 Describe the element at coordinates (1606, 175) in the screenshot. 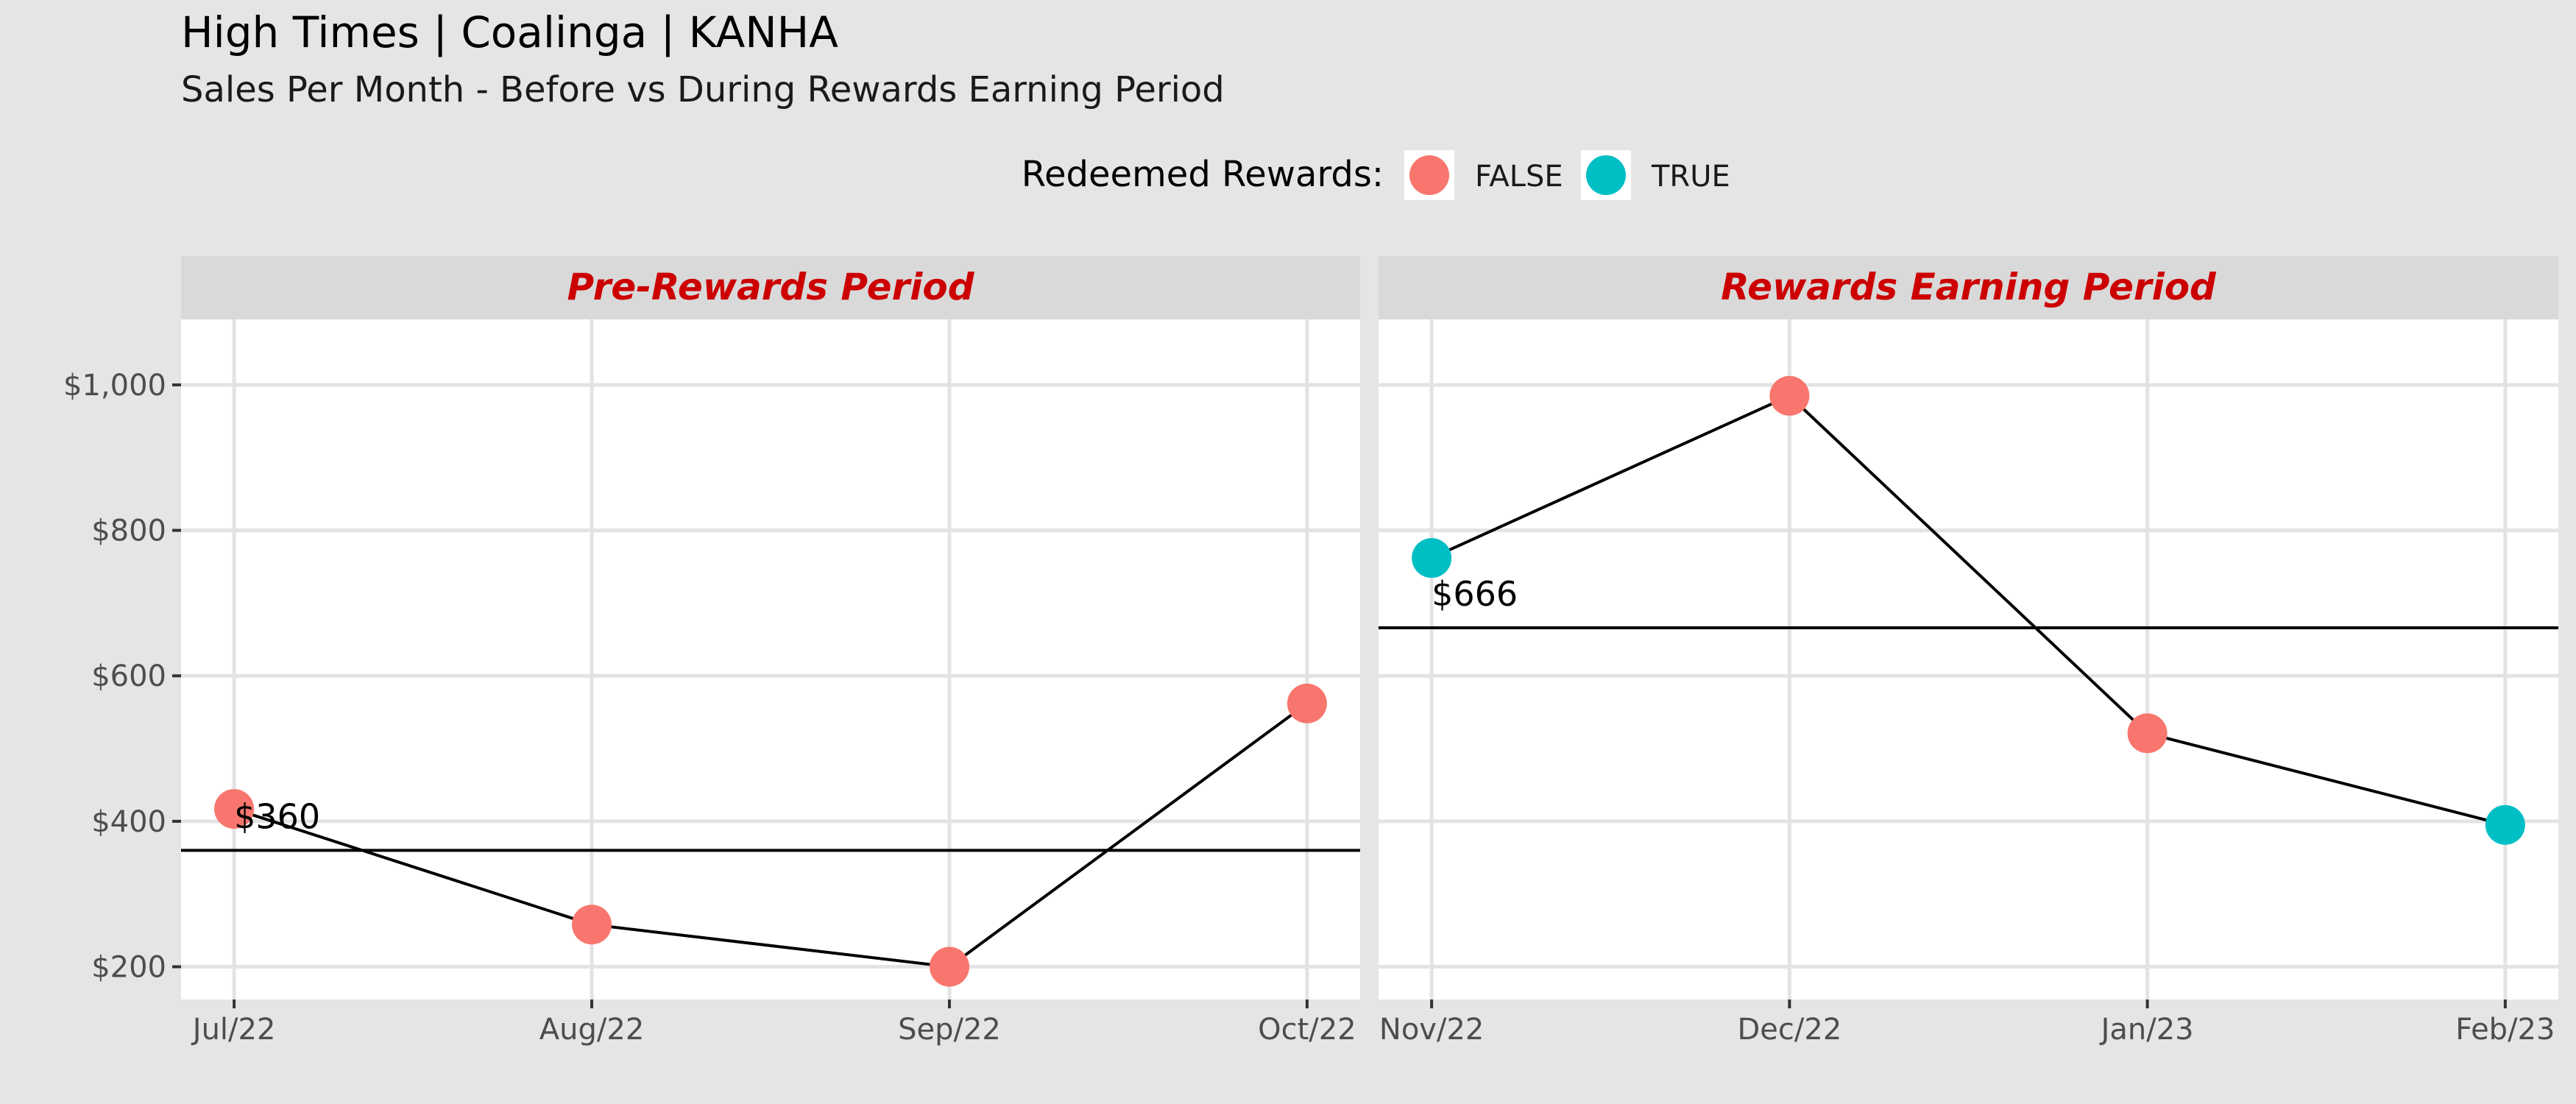

I see `legend-swatch-true` at that location.